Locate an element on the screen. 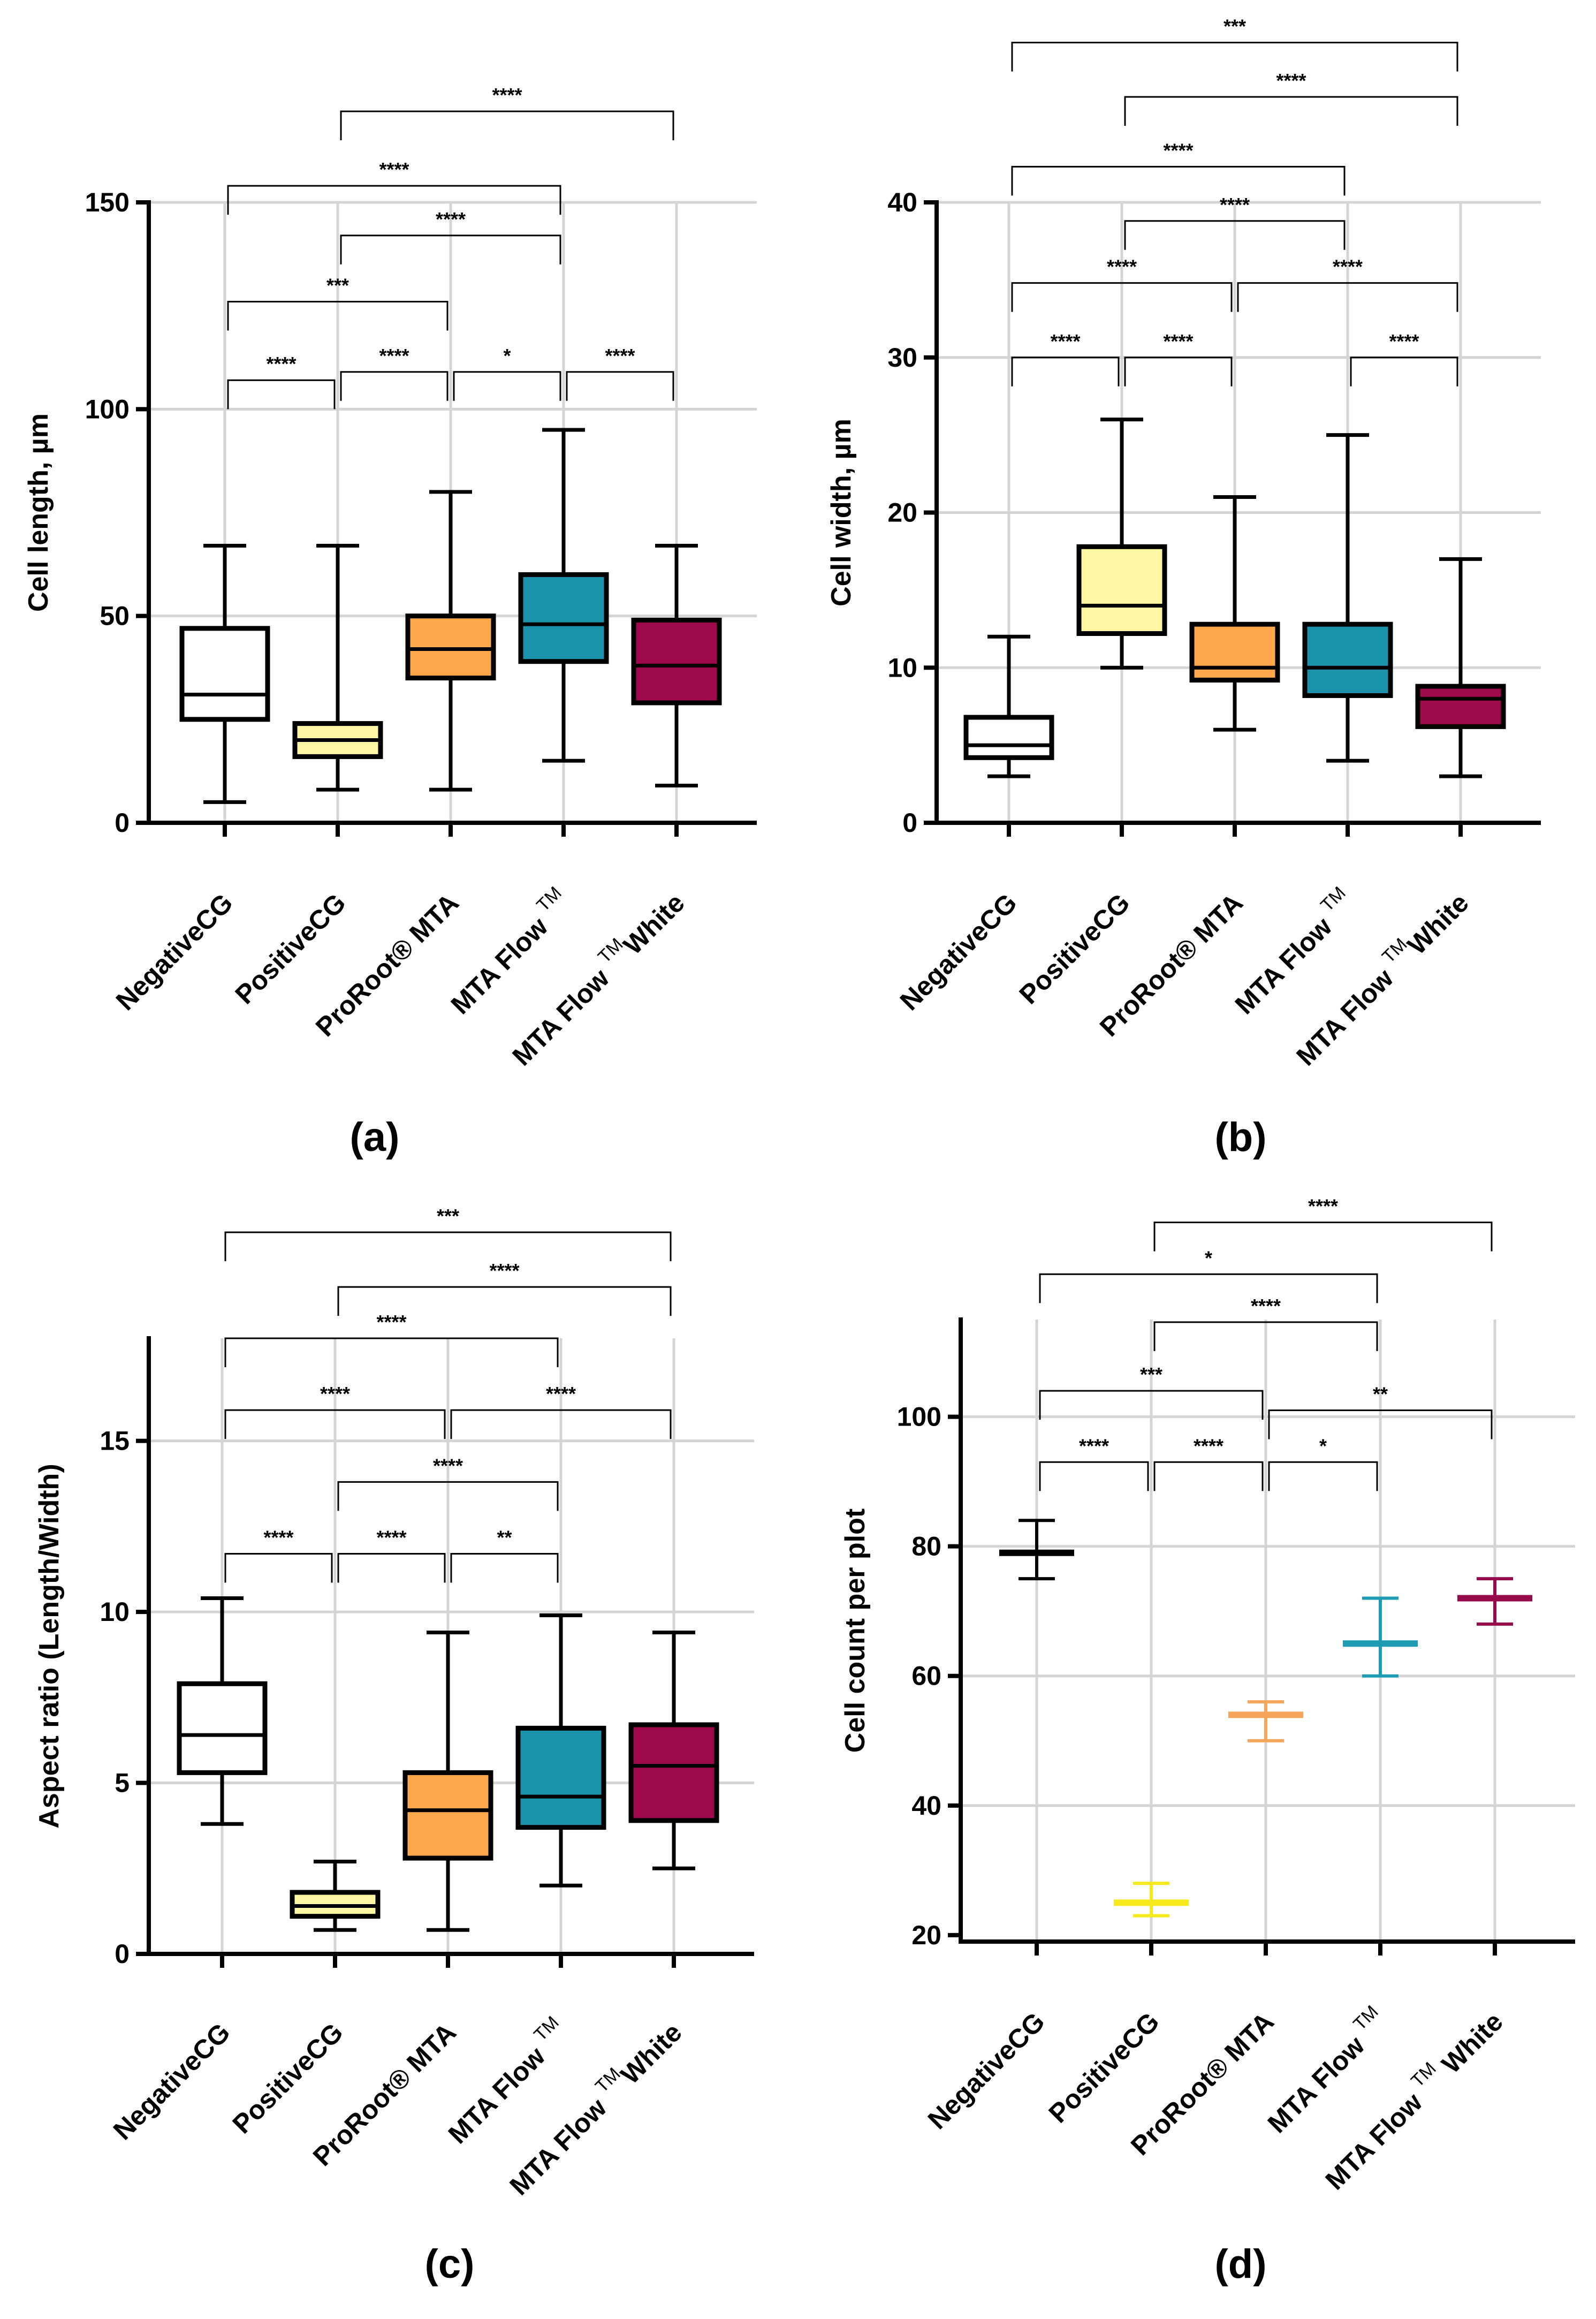 The height and width of the screenshot is (2319, 1596). panel-label: (a) is located at coordinates (375, 1137).